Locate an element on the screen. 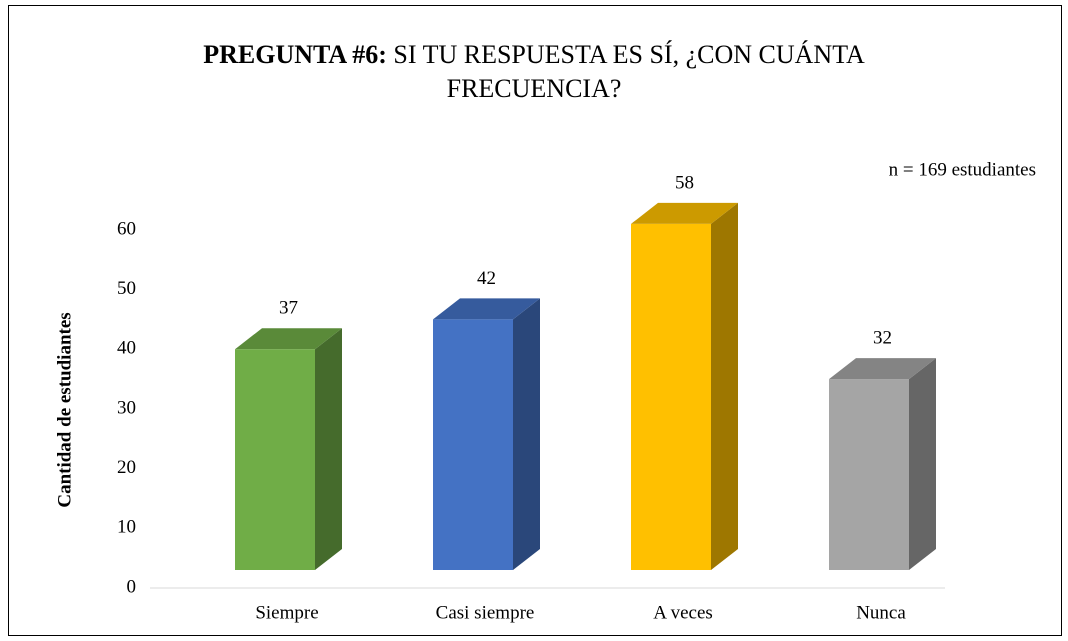  x-tick-label: A veces is located at coordinates (683, 612).